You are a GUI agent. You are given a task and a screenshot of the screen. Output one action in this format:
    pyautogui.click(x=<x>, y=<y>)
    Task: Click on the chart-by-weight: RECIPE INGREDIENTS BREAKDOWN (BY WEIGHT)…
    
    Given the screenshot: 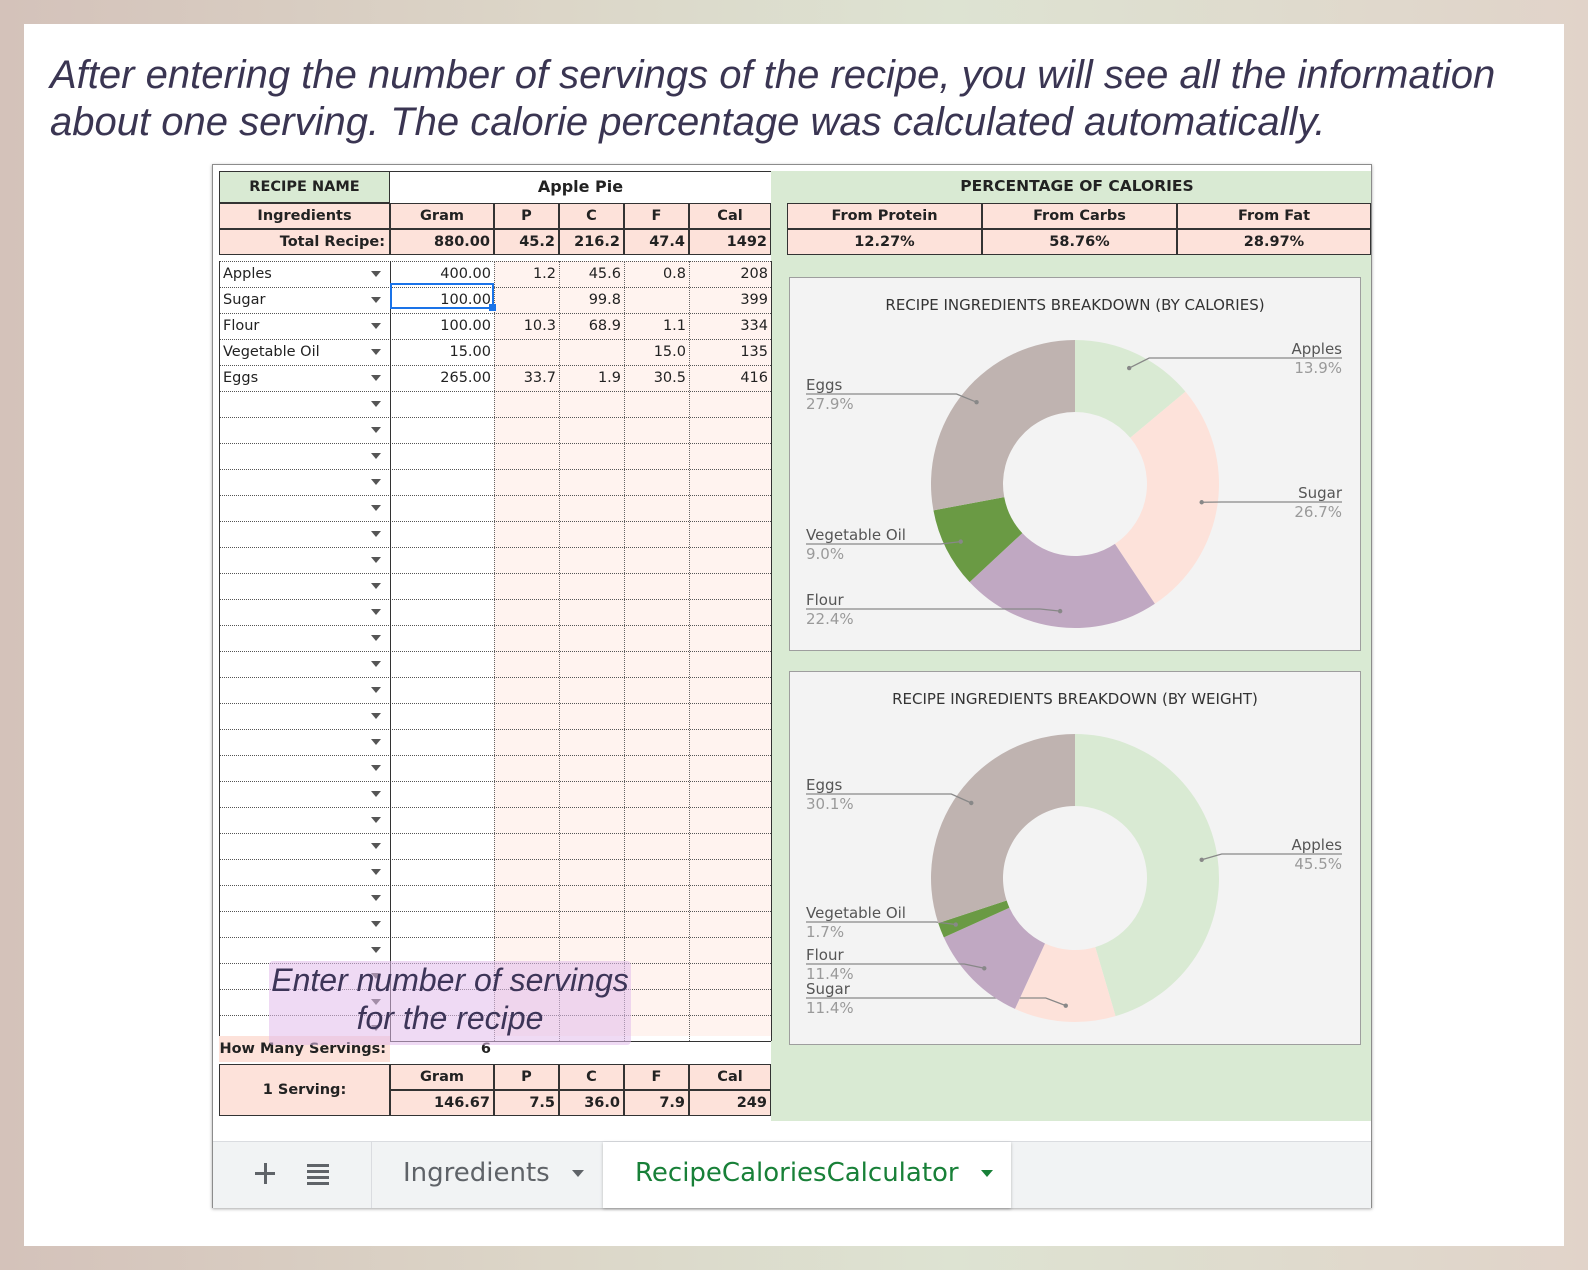 What is the action you would take?
    pyautogui.click(x=1075, y=858)
    